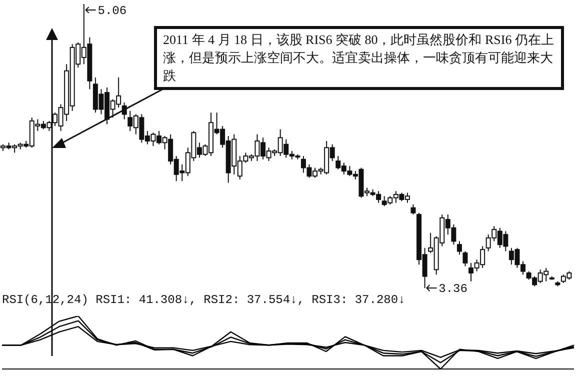  Describe the element at coordinates (359, 58) in the screenshot. I see `annotation: 2011 年 4 月 18 日，该股 RIS6 突破 80，此时虽然股价和 RSI6 仍在上涨，但是预示上涨空间不大。适宜卖出操体，一味贪顶有可能迎来大跌` at that location.